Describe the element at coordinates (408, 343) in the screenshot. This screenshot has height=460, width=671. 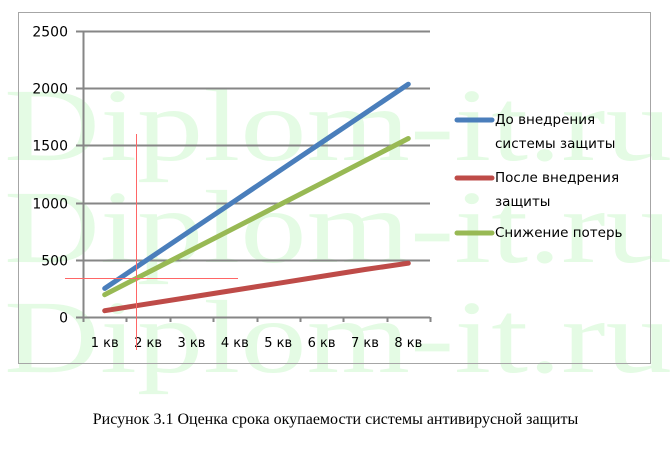
I see `x-tick-label: 8 кв` at that location.